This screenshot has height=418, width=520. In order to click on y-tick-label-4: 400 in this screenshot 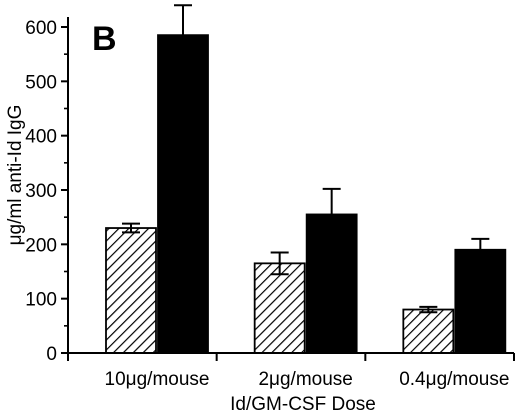, I will do `click(41, 137)`.